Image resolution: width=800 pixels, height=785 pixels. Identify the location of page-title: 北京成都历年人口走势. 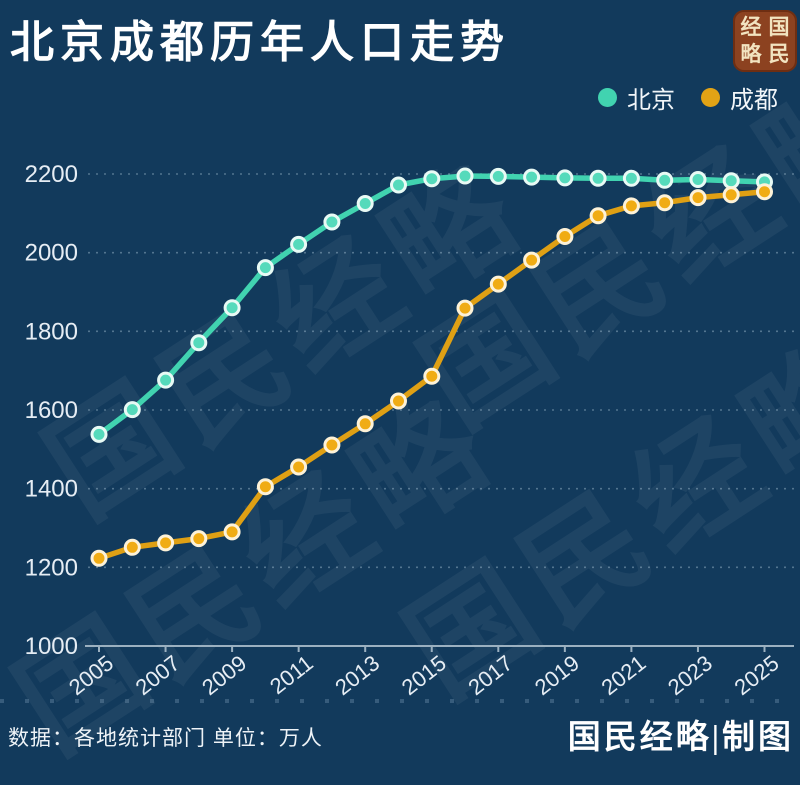
(260, 42).